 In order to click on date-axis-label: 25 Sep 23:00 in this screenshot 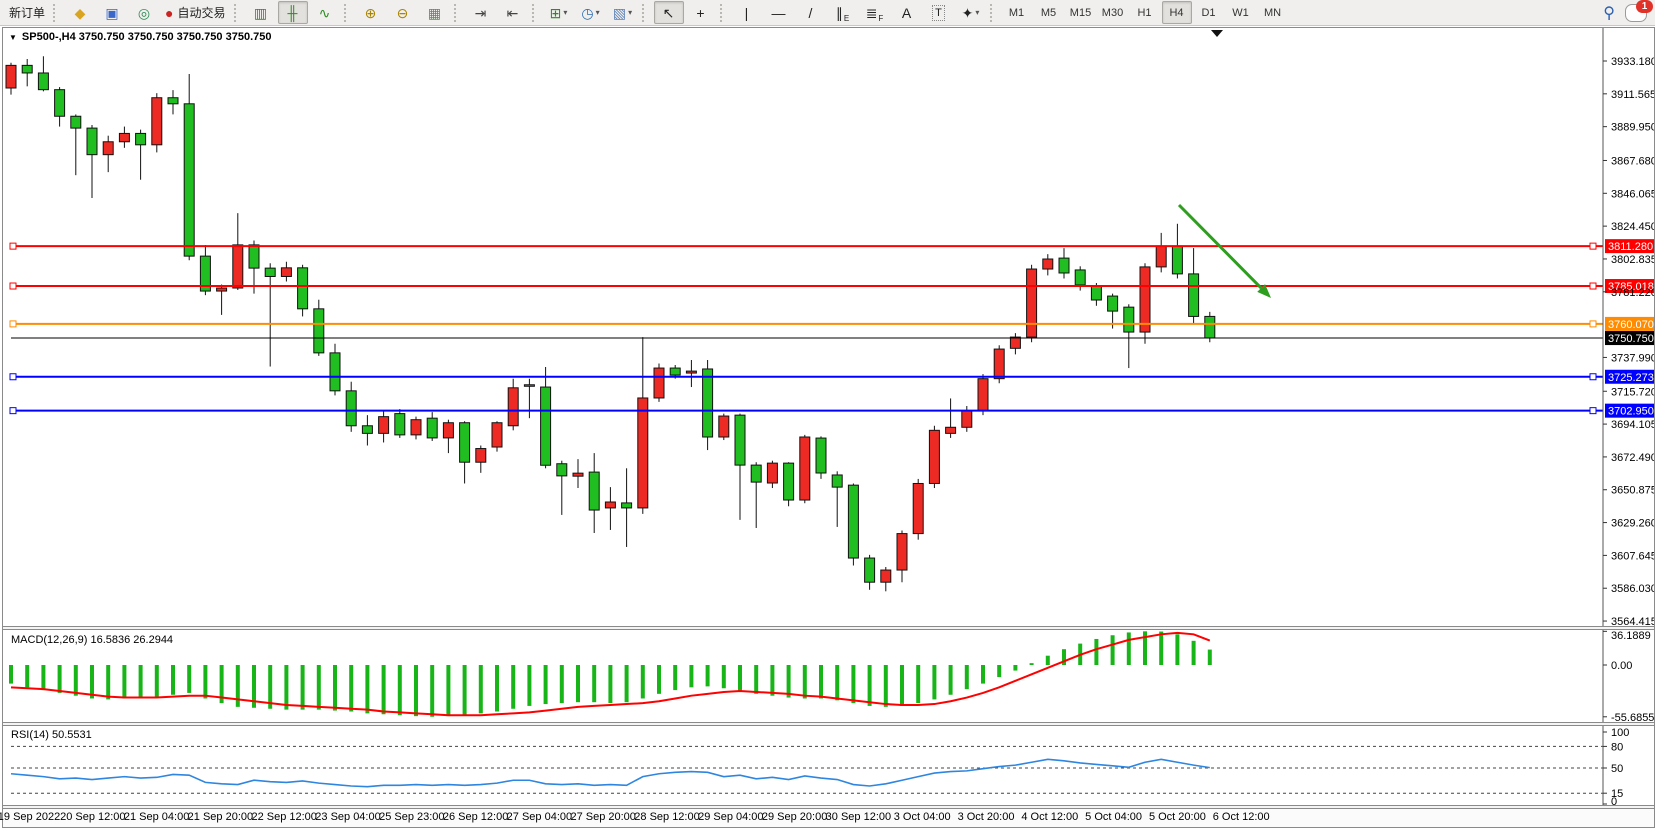, I will do `click(412, 817)`.